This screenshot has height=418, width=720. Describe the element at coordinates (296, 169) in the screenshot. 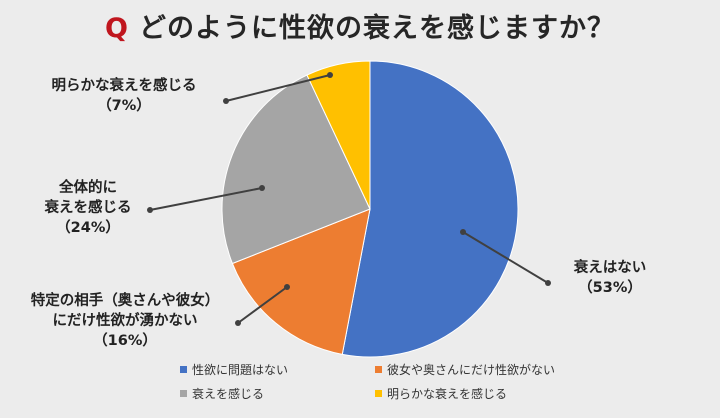

I see `pie-slice-overall-decline` at that location.